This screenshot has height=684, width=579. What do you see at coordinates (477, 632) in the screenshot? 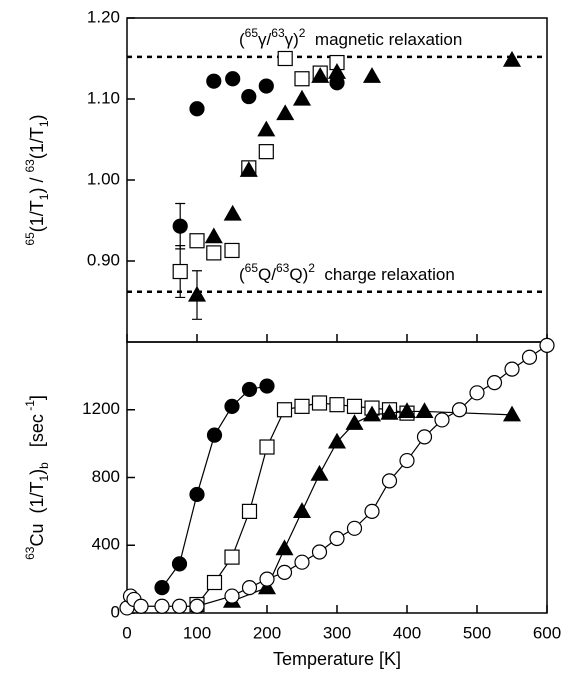
I see `x-tick-label: 500` at bounding box center [477, 632].